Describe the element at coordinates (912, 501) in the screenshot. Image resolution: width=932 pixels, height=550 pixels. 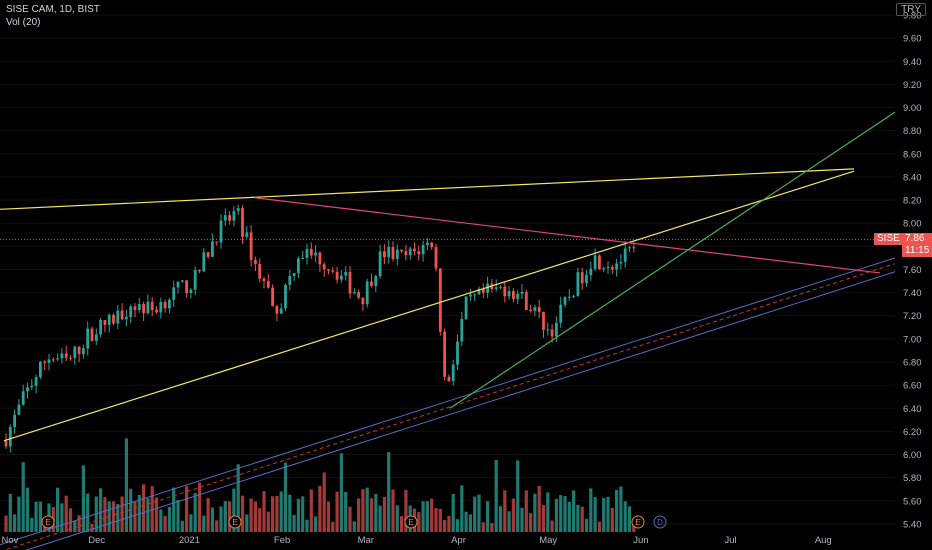
I see `y-tick-label: 5.60` at that location.